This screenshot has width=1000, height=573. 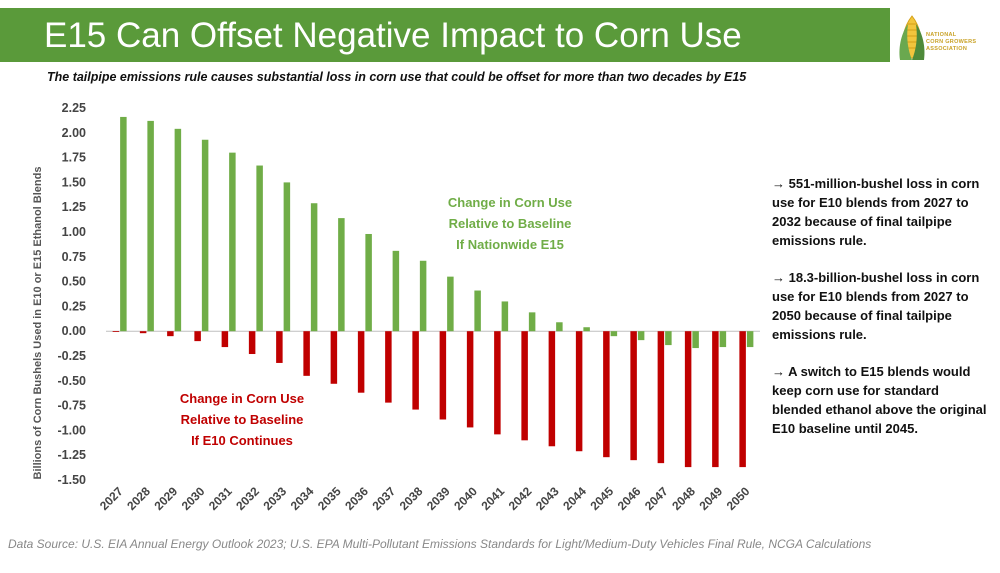 What do you see at coordinates (72, 455) in the screenshot?
I see `y-tick-label: -1.25` at bounding box center [72, 455].